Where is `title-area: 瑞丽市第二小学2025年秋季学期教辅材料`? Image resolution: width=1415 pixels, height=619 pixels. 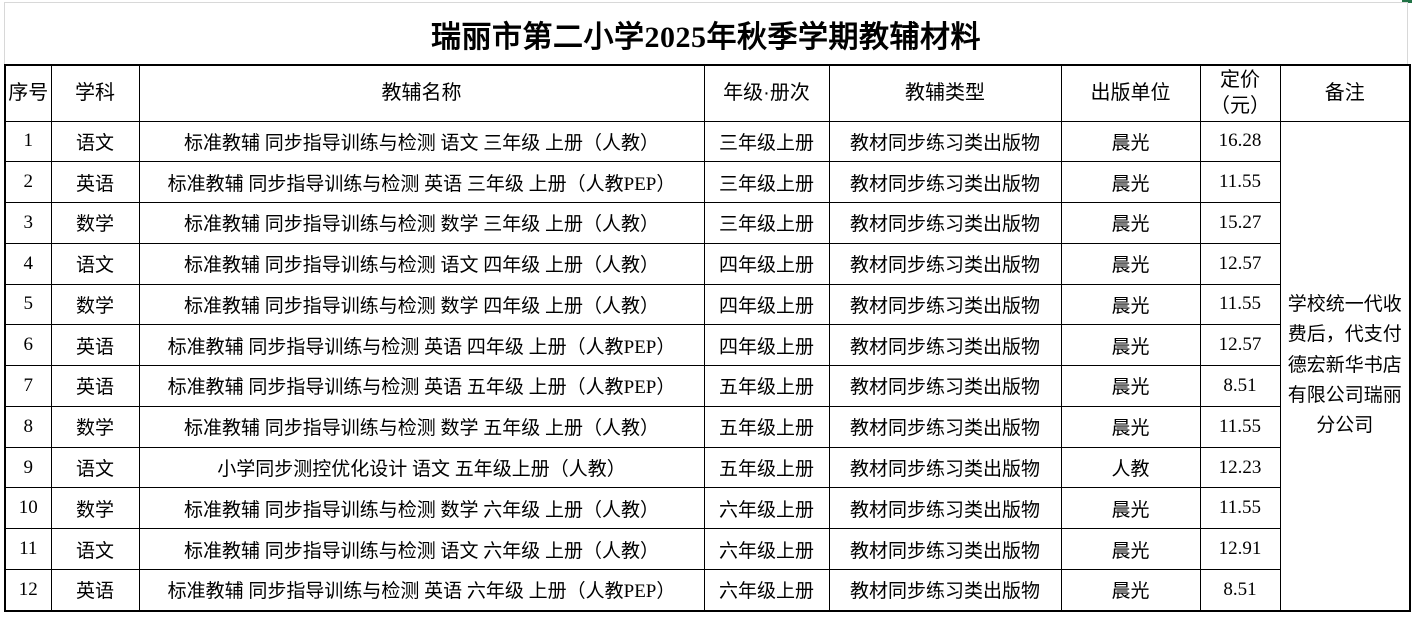
title-area: 瑞丽市第二小学2025年秋季学期教辅材料 is located at coordinates (706, 33).